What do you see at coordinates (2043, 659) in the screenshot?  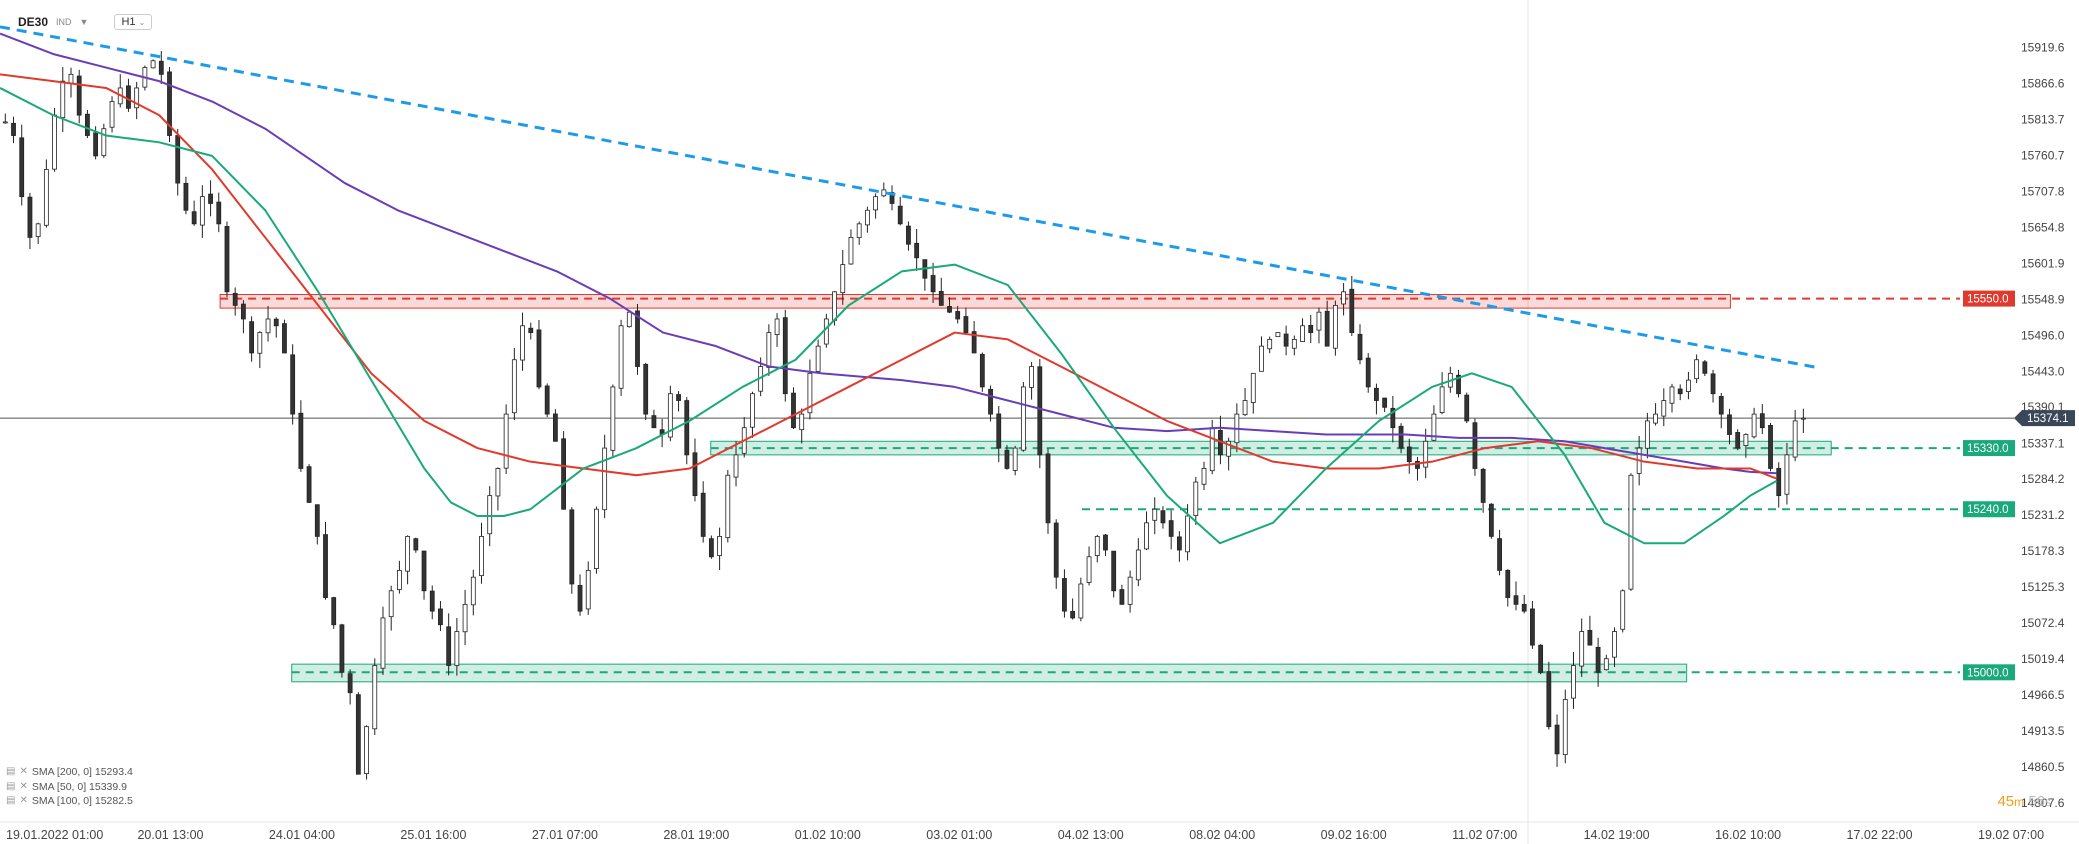 I see `y-tick-label: 15019.4` at bounding box center [2043, 659].